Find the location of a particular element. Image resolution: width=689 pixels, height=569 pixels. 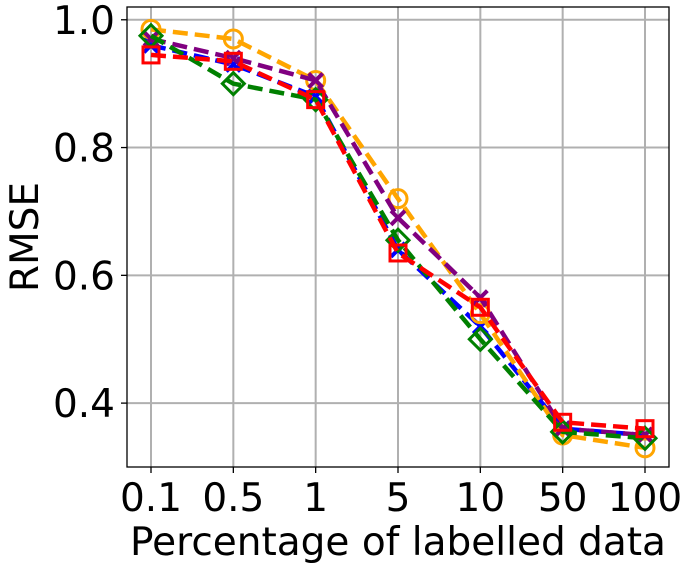

y-tick-label: 0.4 is located at coordinates (84, 404).